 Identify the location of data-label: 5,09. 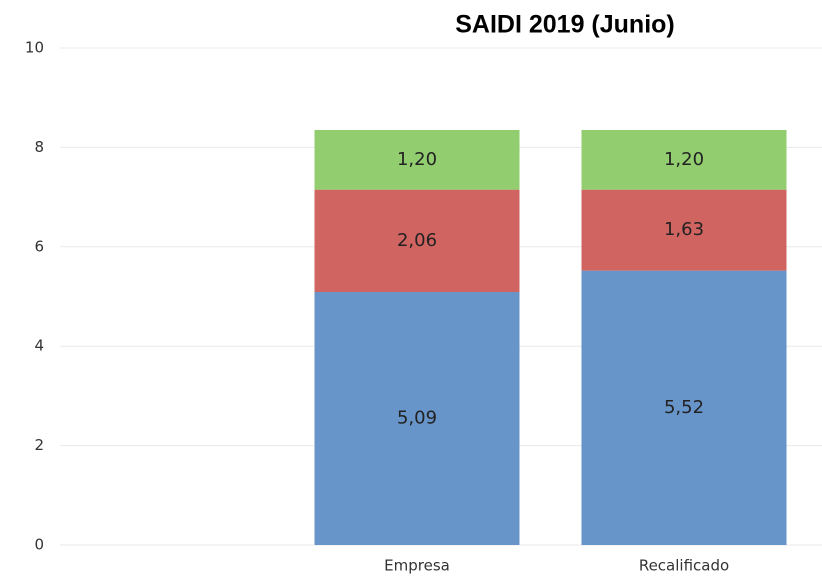
(417, 418).